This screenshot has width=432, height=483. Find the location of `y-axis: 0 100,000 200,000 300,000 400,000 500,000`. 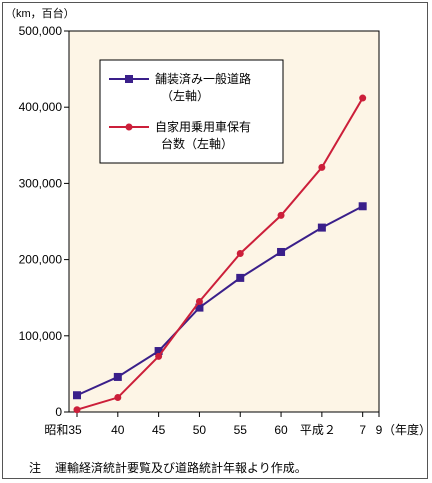

y-axis: 0 100,000 200,000 300,000 400,000 500,000 is located at coordinates (44, 221).